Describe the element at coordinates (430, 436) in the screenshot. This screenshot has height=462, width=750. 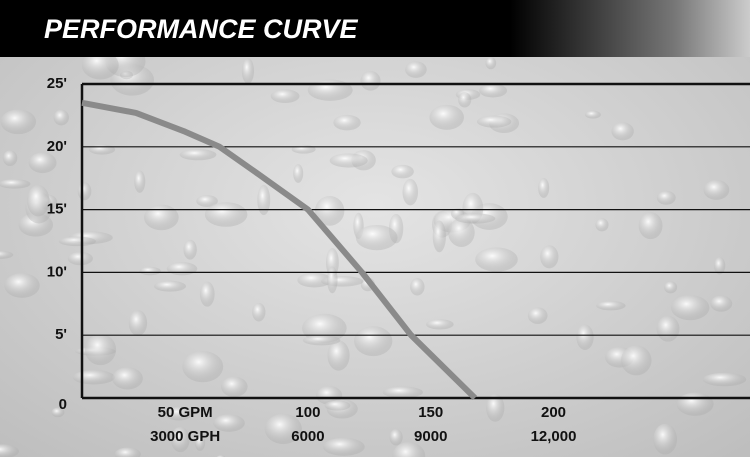
I see `x2-tick-label: 9000` at that location.